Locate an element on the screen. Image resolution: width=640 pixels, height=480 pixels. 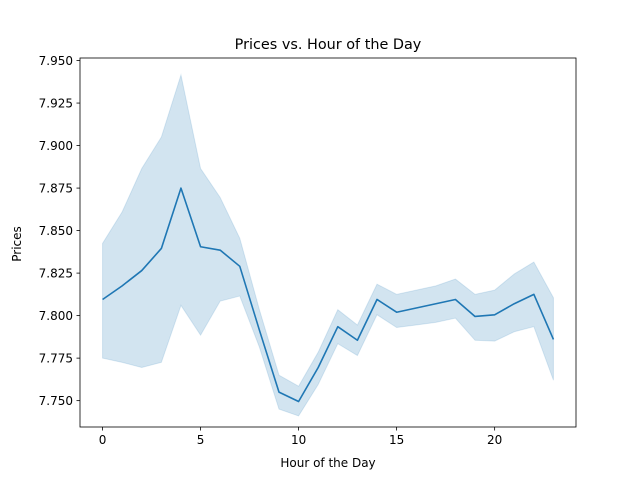
y-tick-label: 7.800 is located at coordinates (56, 316).